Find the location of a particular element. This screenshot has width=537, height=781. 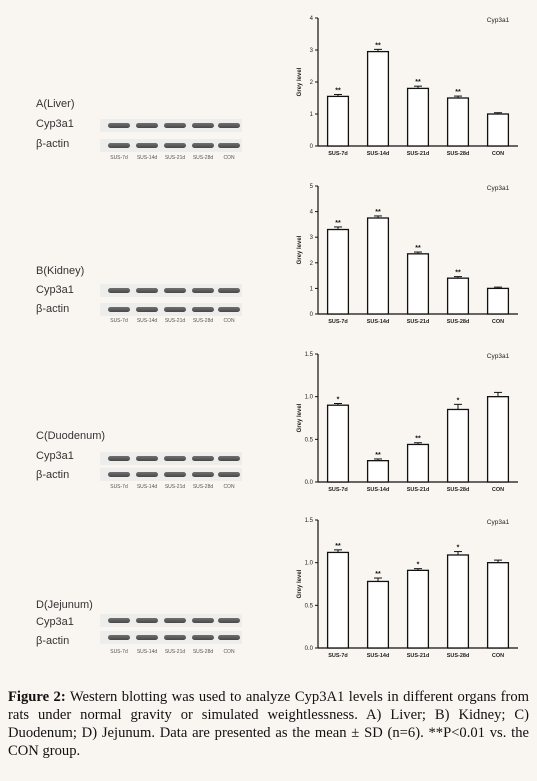

panel-label: B(Kidney) is located at coordinates (60, 271).